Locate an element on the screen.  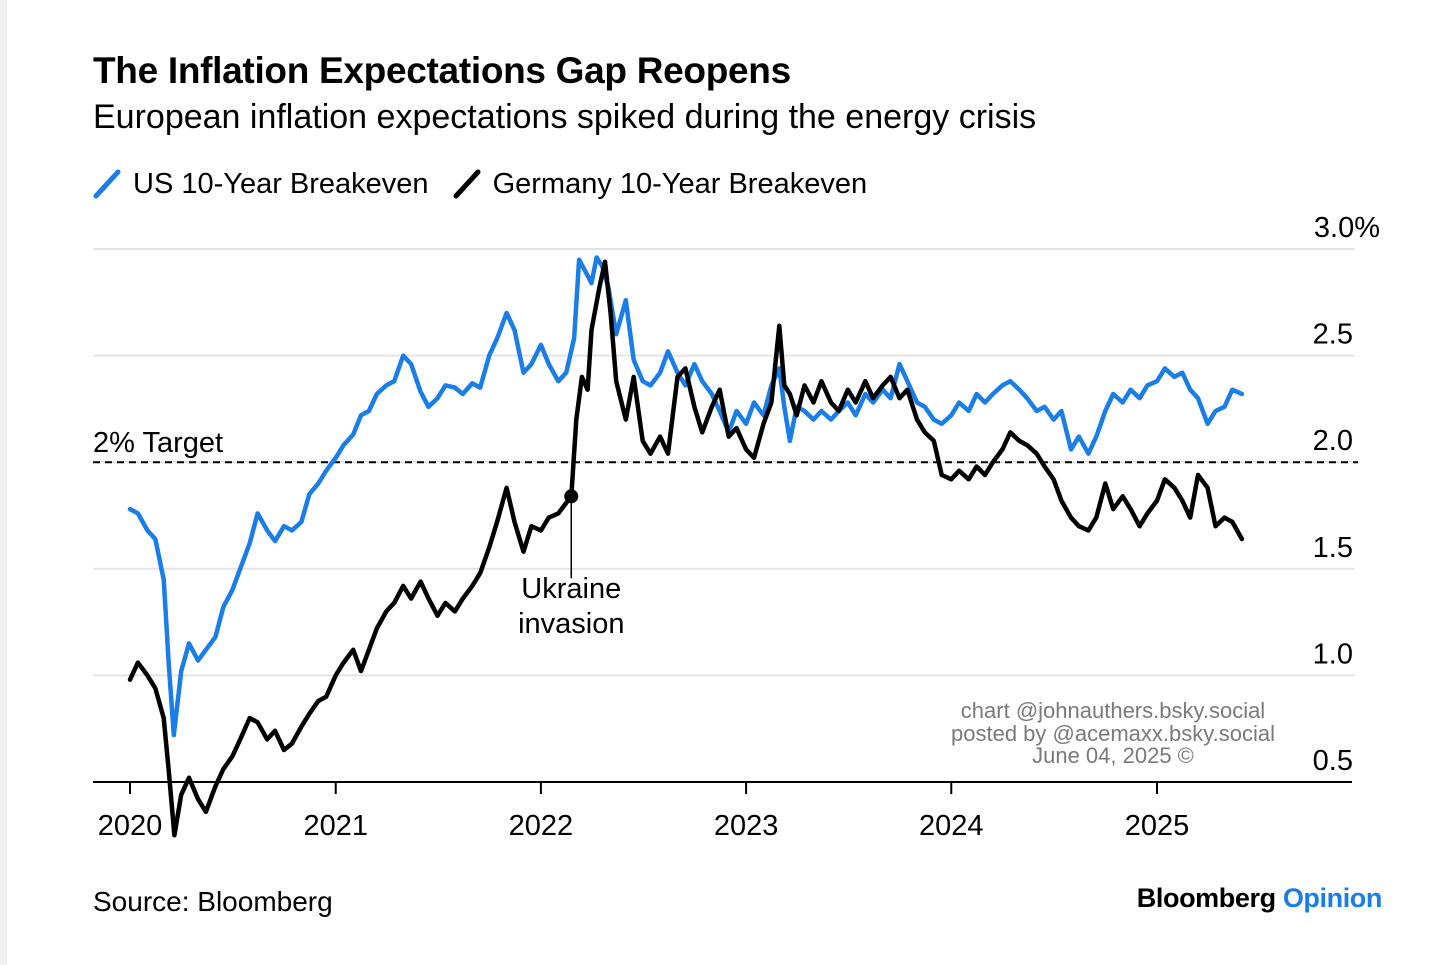
legend-label-germany: Germany 10-Year Breakeven is located at coordinates (680, 183).